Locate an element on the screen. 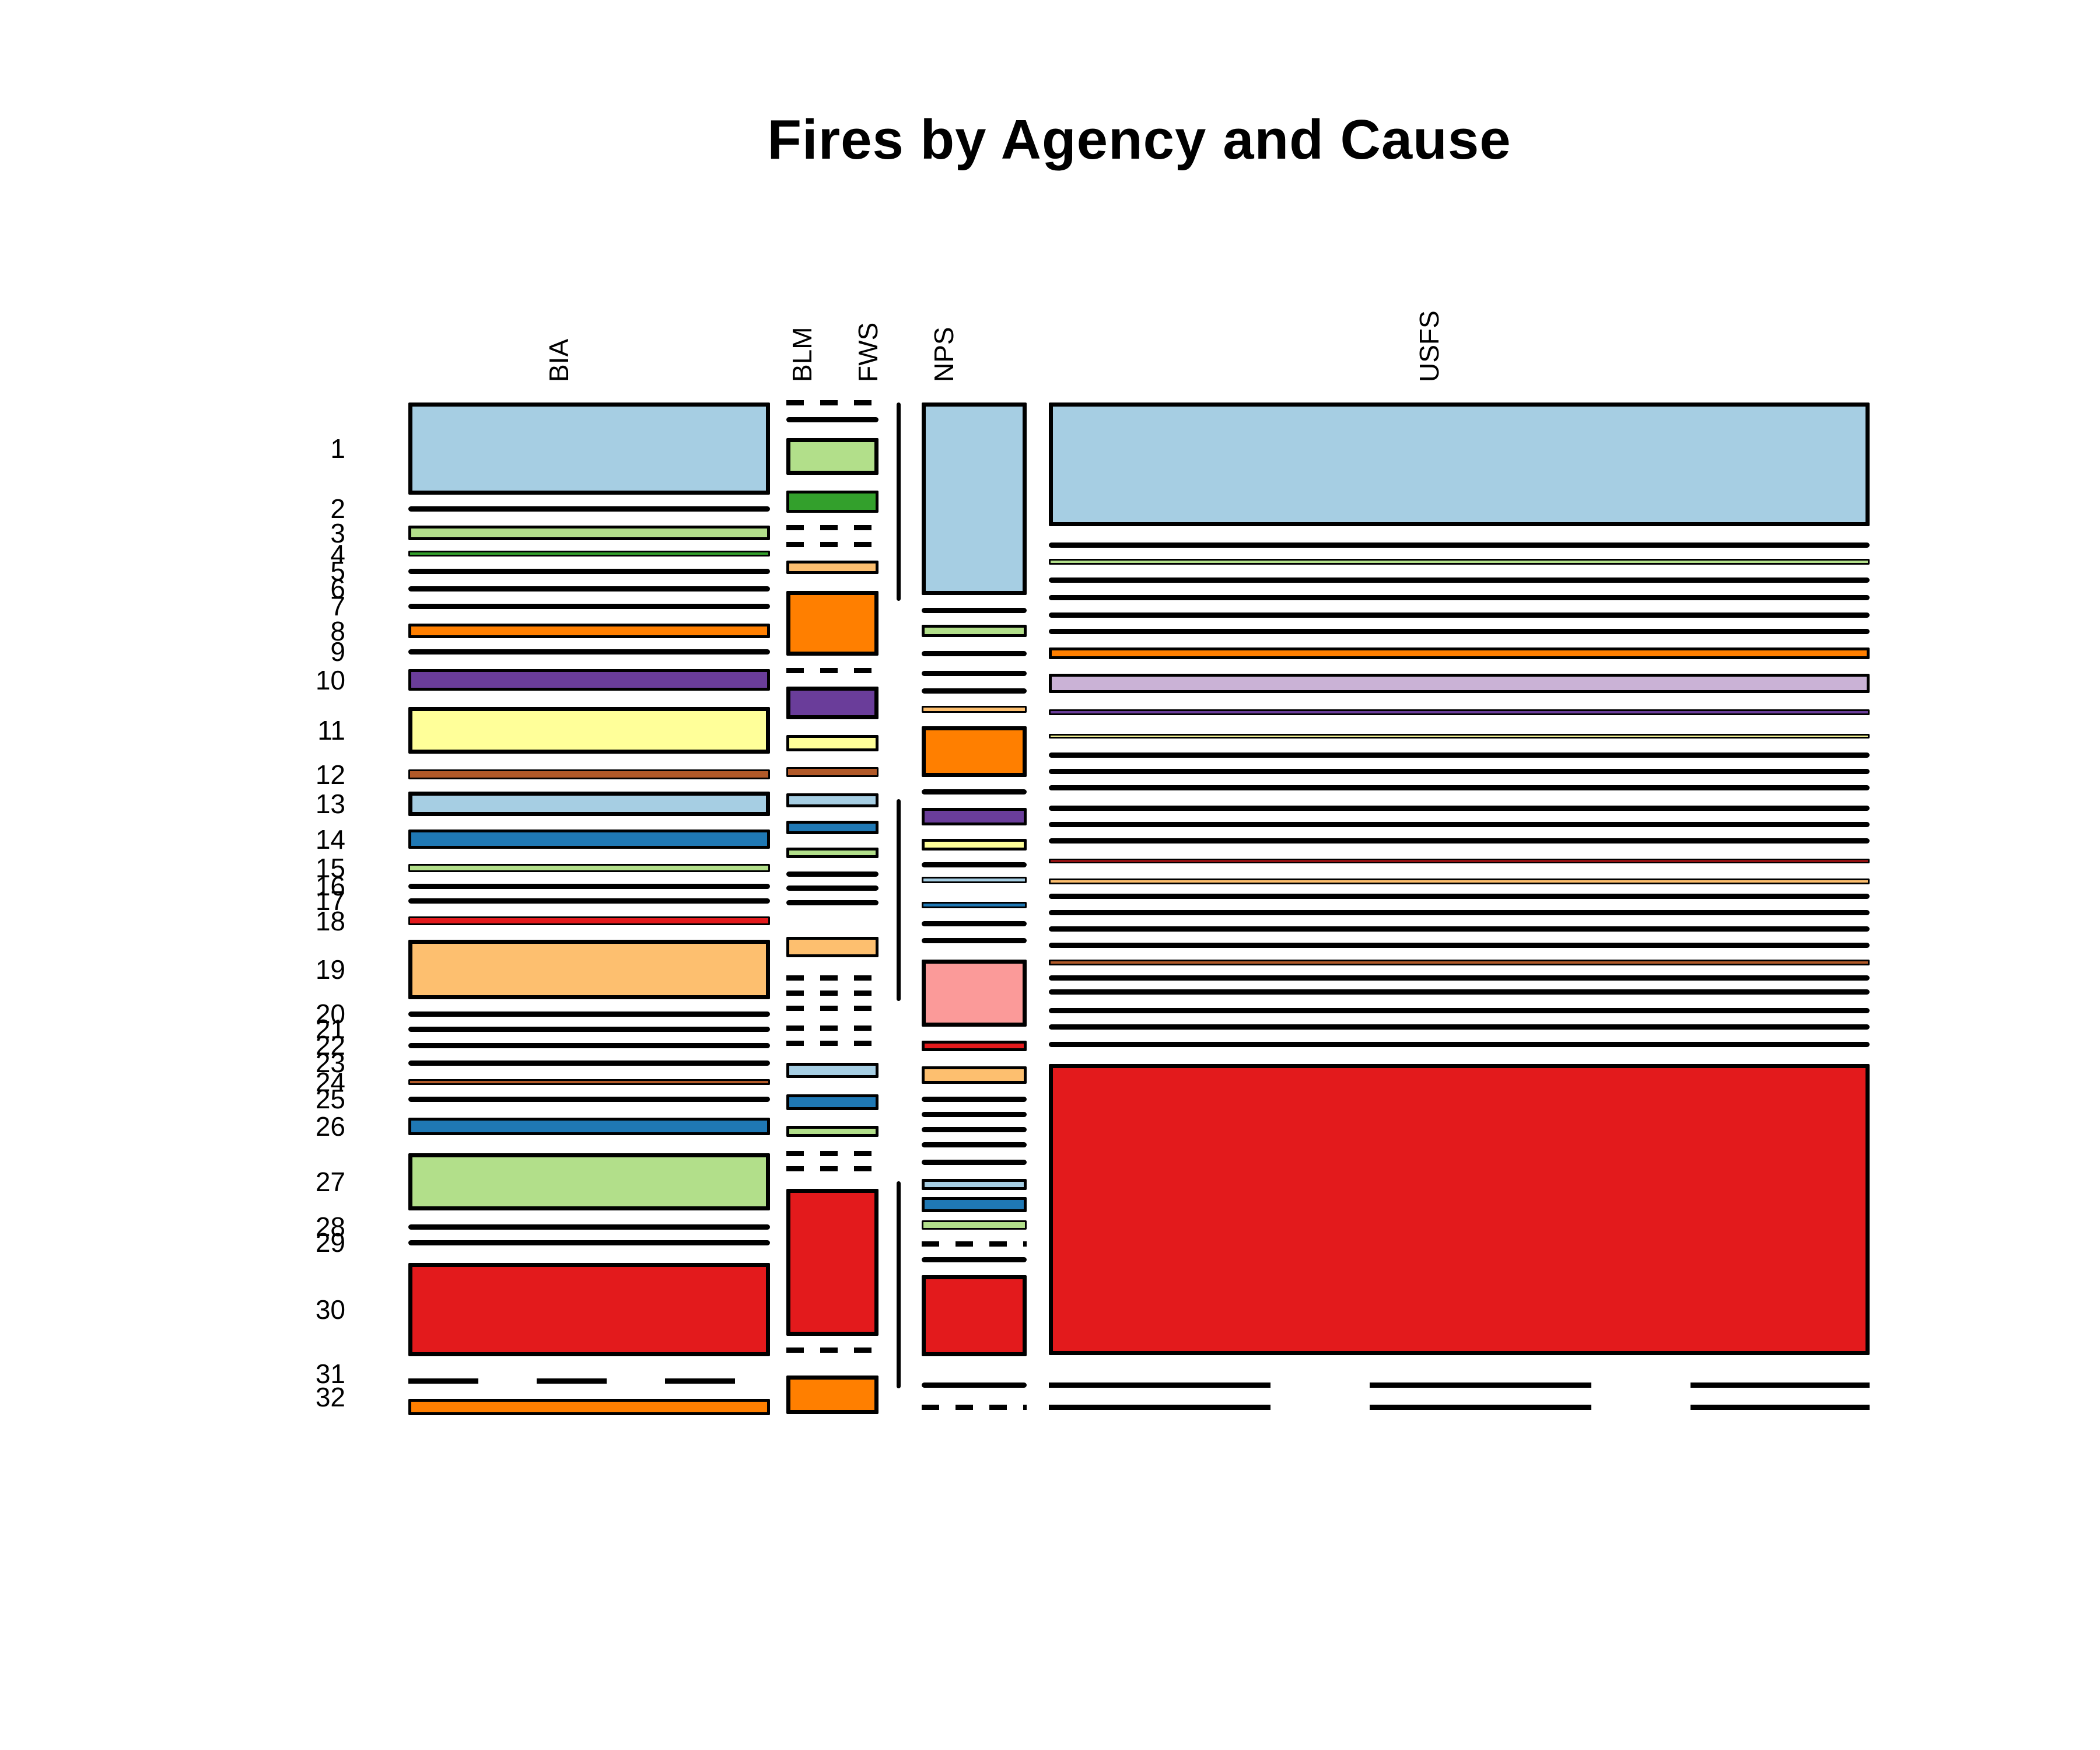  chart-title: Fires by Agency and Cause is located at coordinates (1139, 139).